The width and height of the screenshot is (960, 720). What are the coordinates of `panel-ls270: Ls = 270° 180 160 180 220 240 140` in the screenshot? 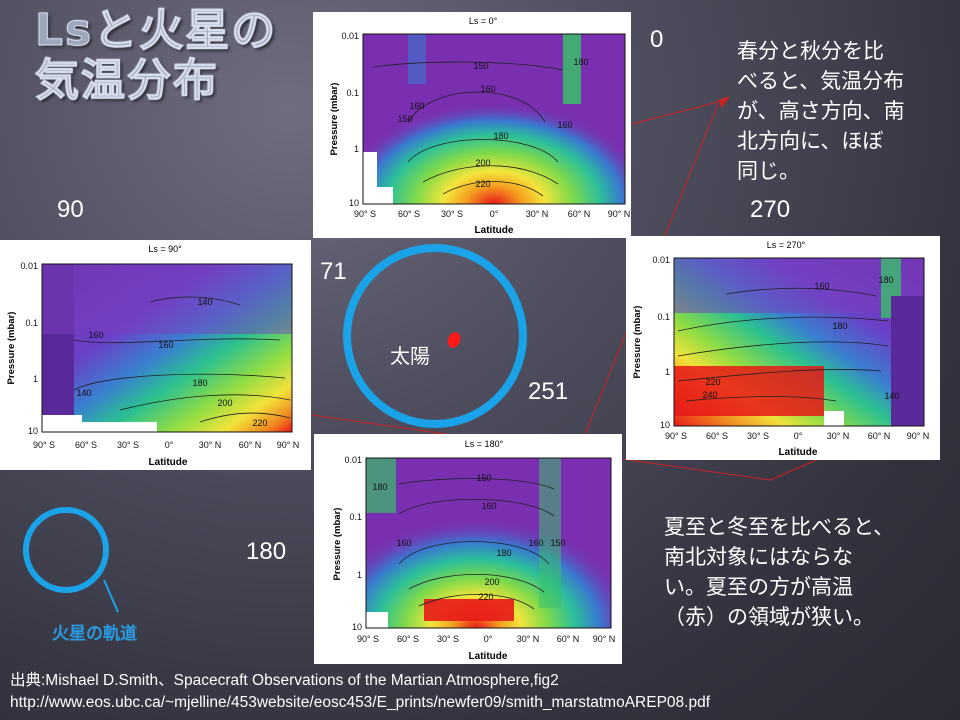 It's located at (783, 348).